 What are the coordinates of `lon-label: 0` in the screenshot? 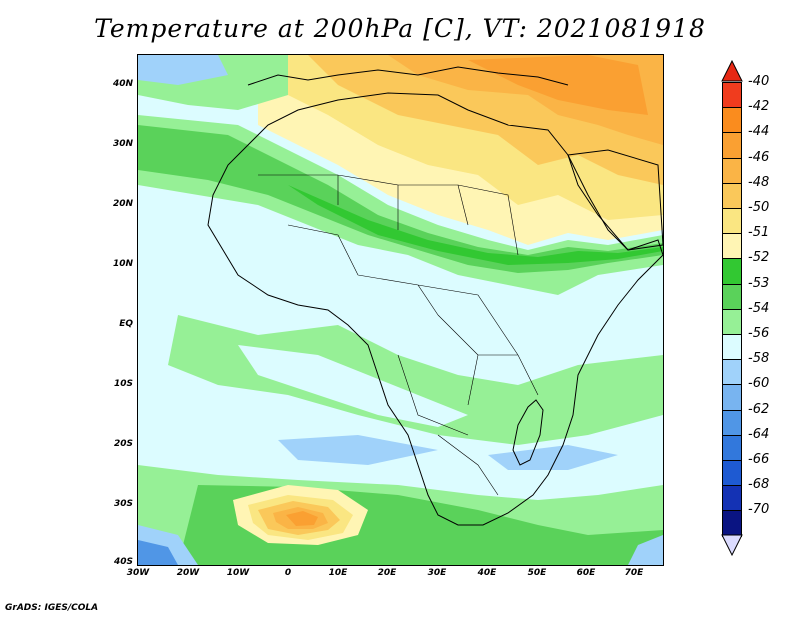 It's located at (288, 573).